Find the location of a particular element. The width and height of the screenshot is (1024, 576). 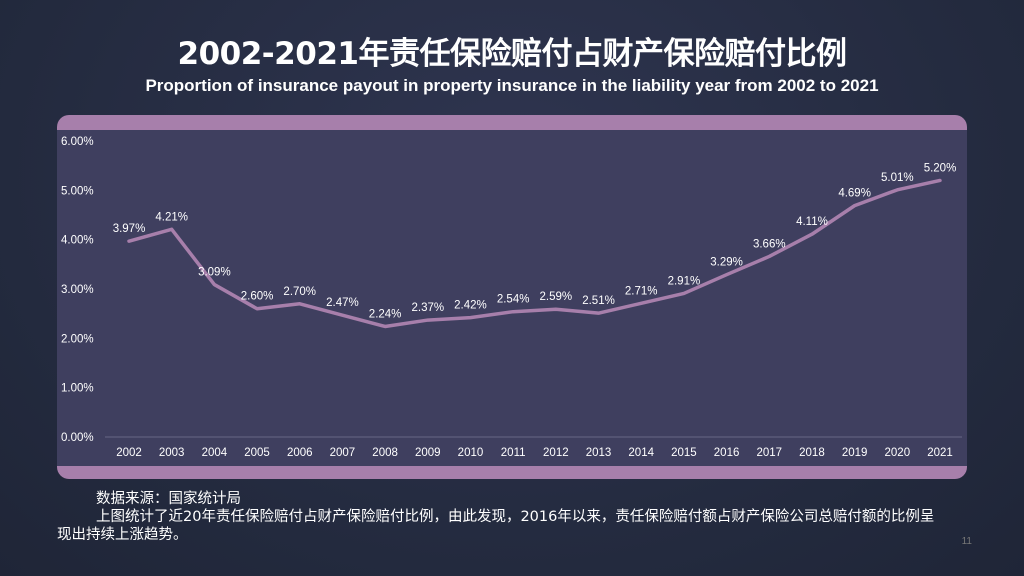

data-label: 2.91% is located at coordinates (684, 281).